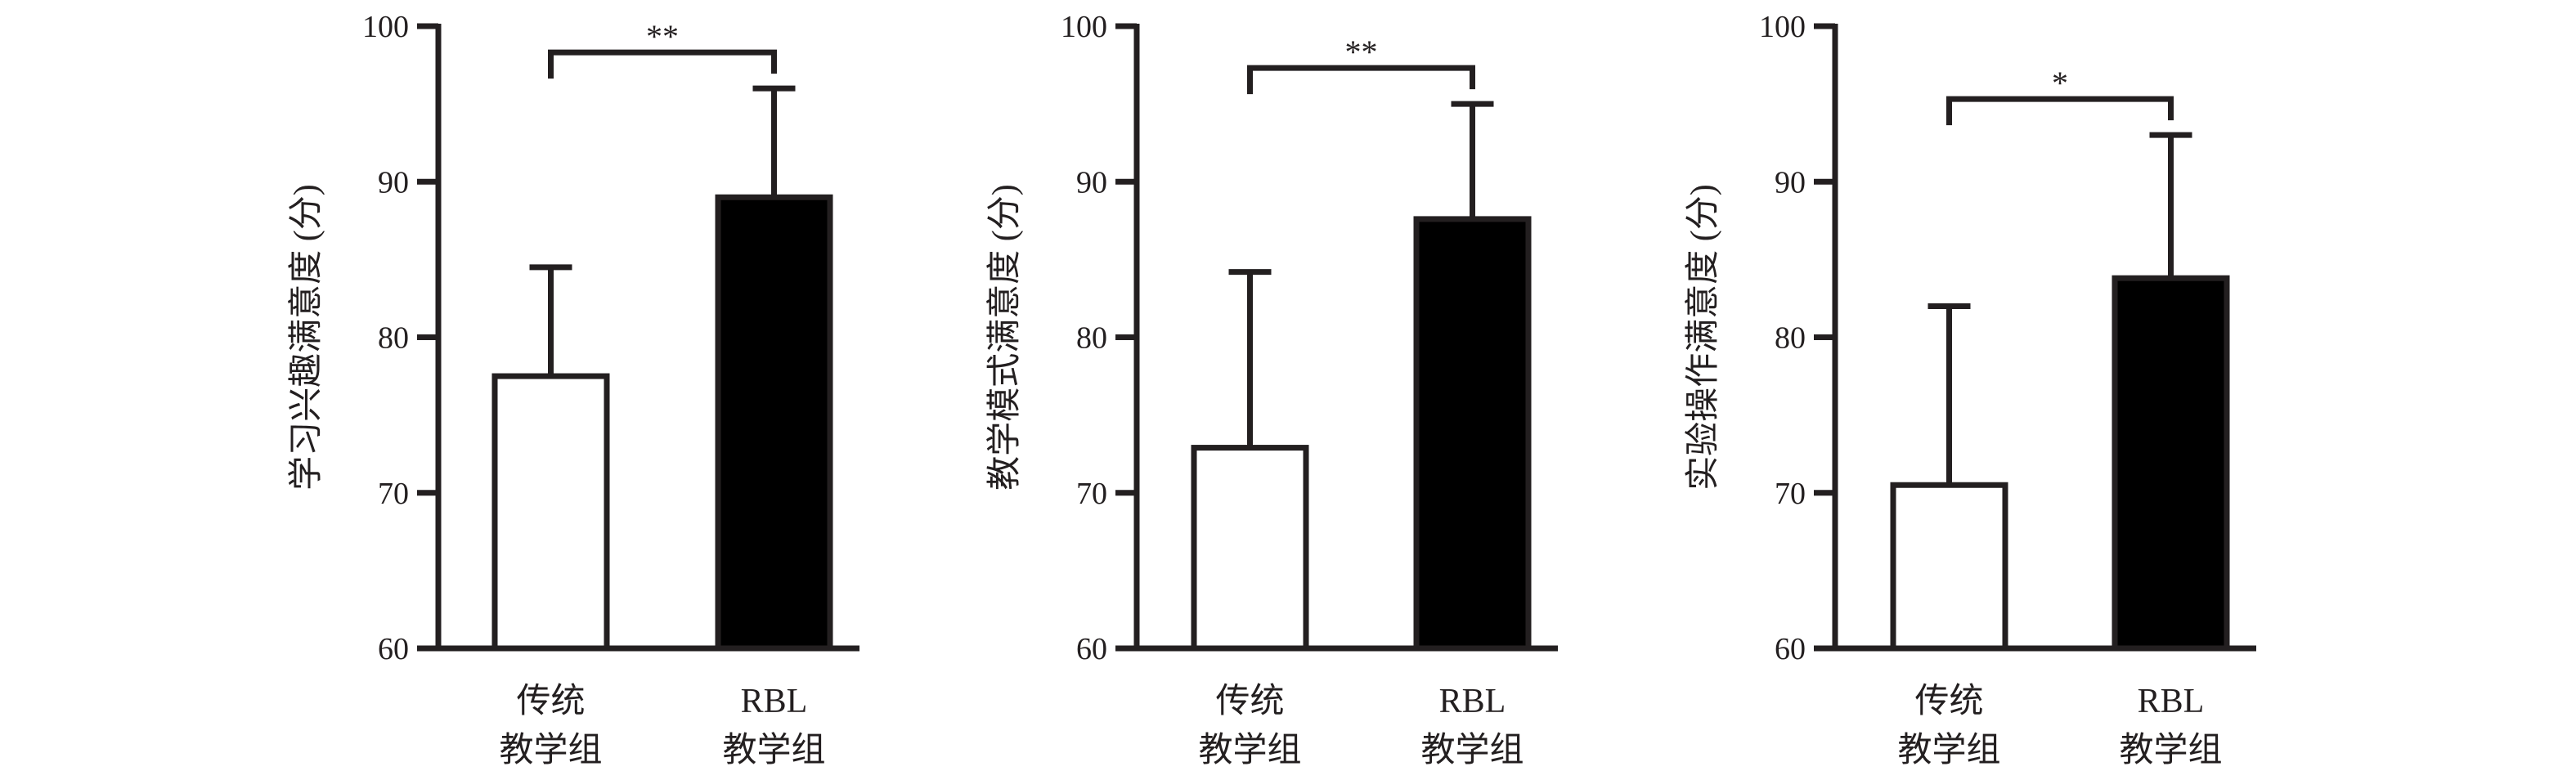 The image size is (2576, 780). I want to click on y-axis-label: 实验操作满意度 (分), so click(1703, 337).